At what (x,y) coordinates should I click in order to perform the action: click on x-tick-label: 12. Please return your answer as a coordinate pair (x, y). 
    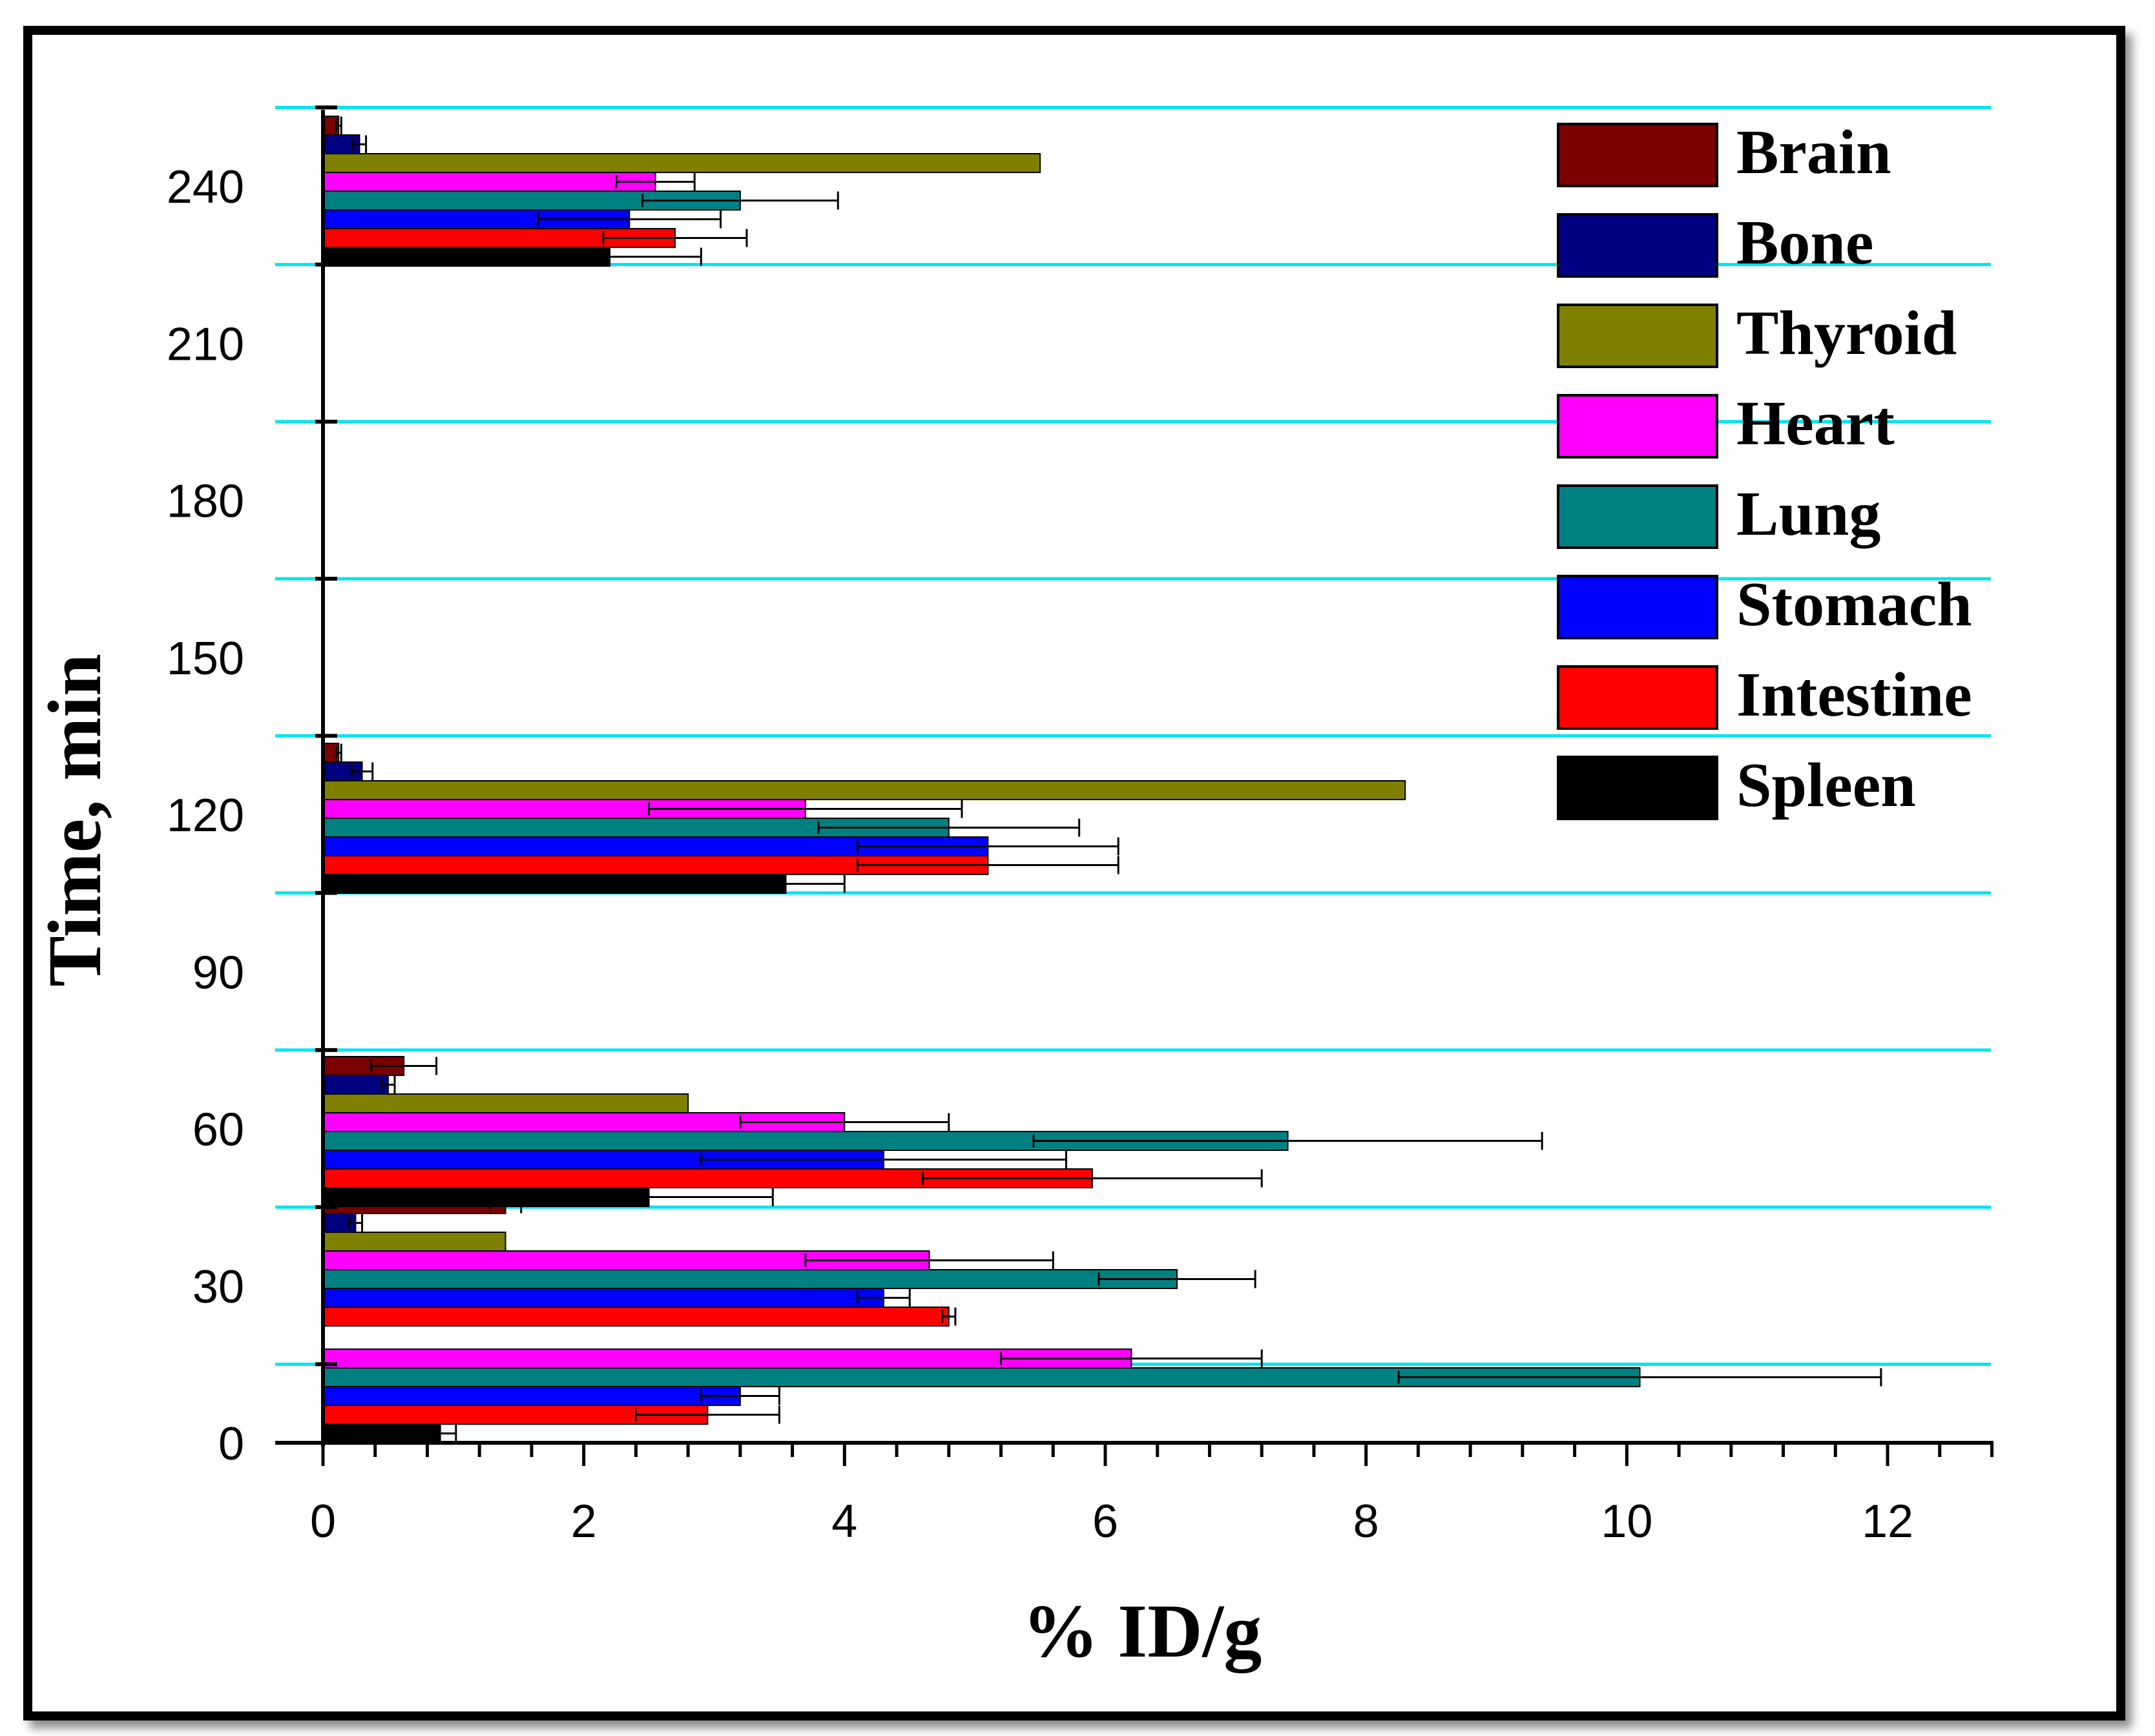
    Looking at the image, I should click on (1887, 1522).